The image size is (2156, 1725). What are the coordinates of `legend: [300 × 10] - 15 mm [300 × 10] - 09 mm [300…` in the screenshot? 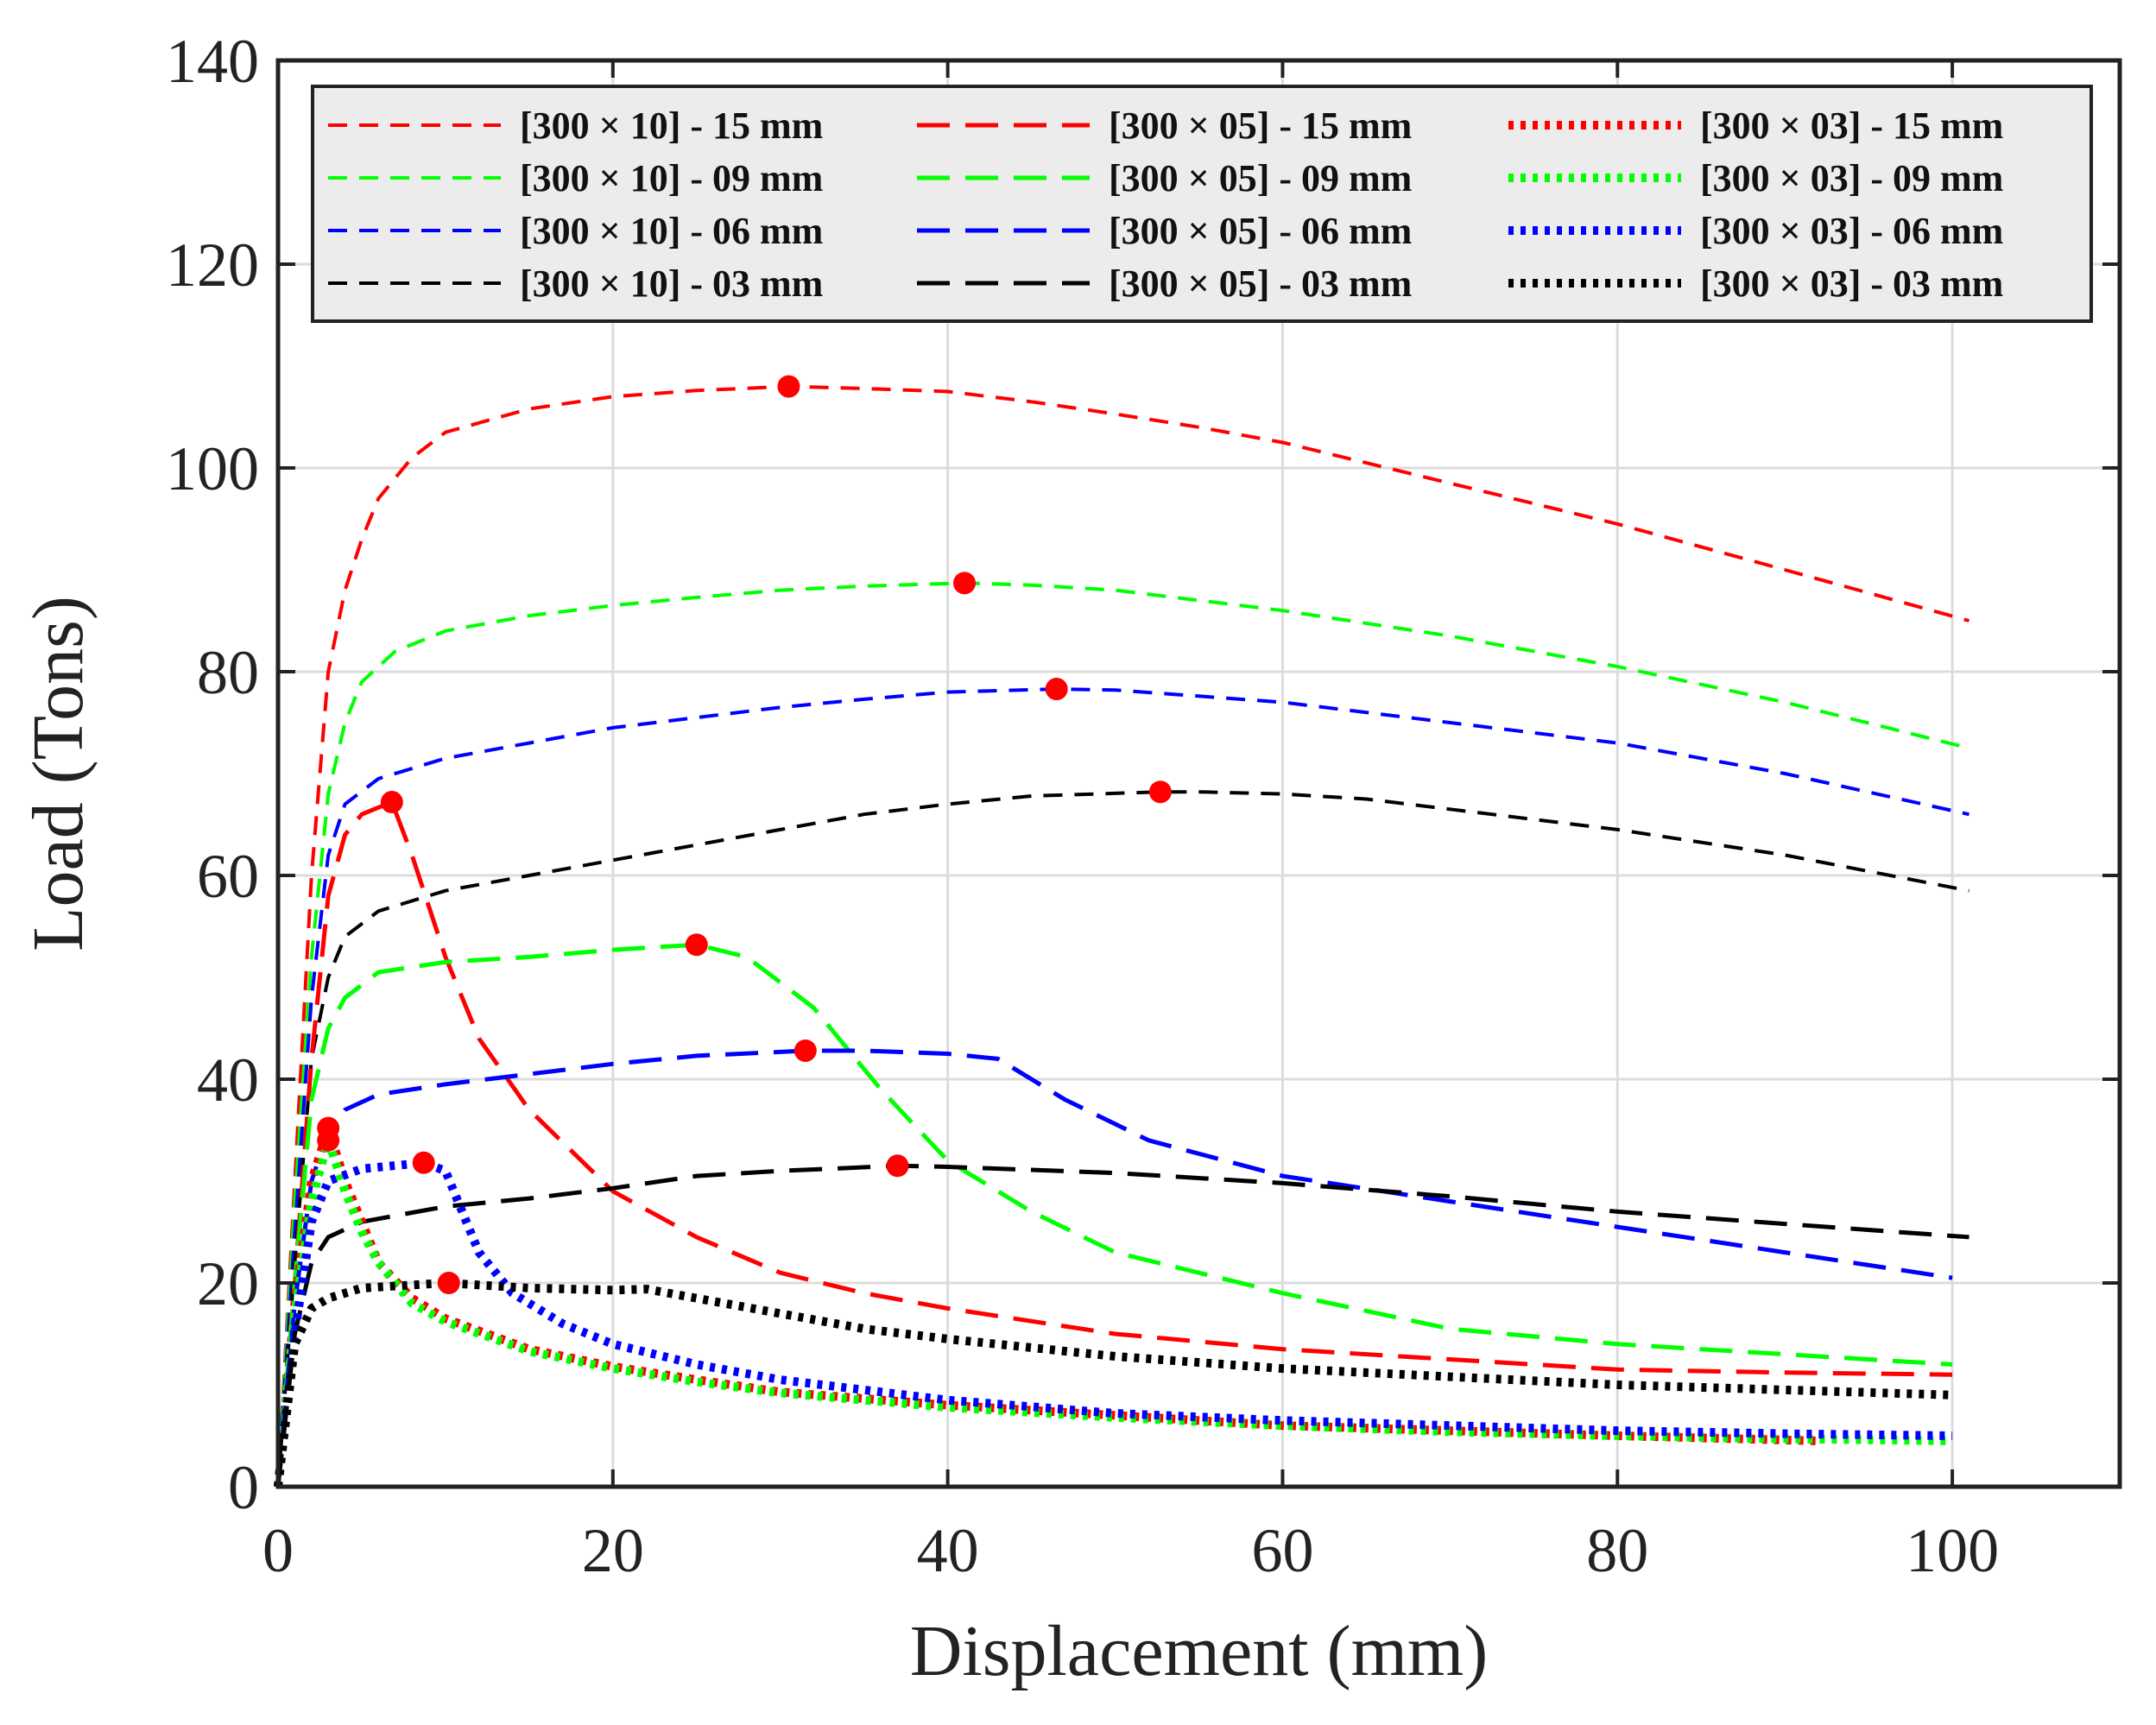 It's located at (1202, 204).